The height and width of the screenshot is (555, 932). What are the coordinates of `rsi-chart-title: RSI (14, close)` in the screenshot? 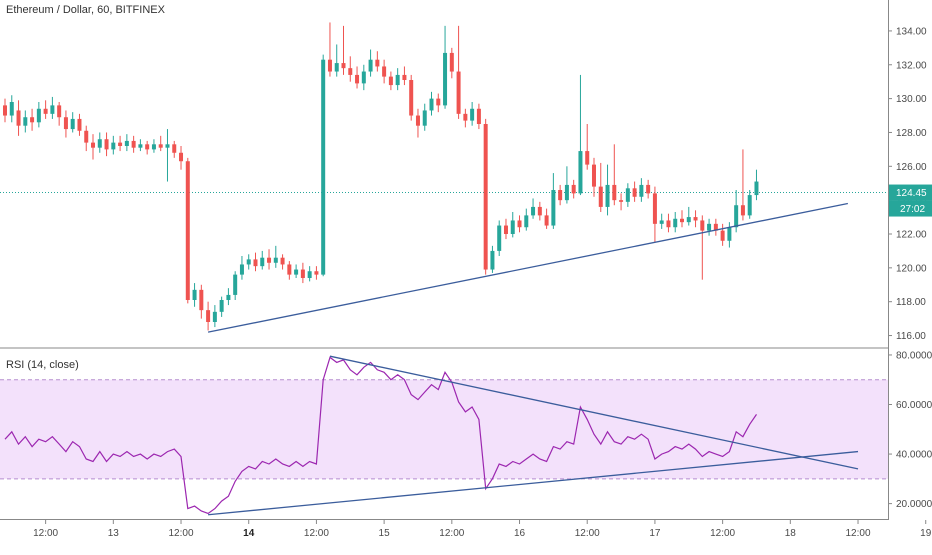 It's located at (42, 365).